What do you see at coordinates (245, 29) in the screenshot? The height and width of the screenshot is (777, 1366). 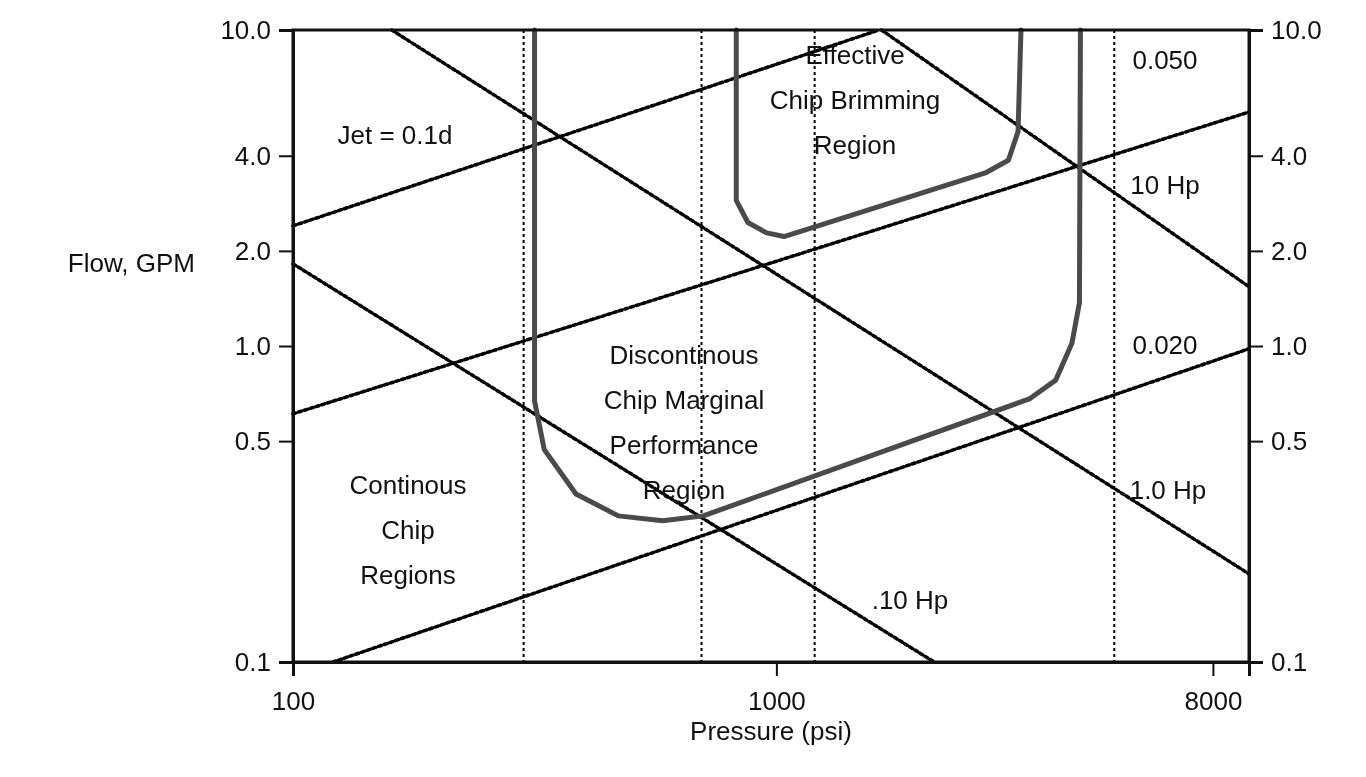 I see `text: 10.0` at bounding box center [245, 29].